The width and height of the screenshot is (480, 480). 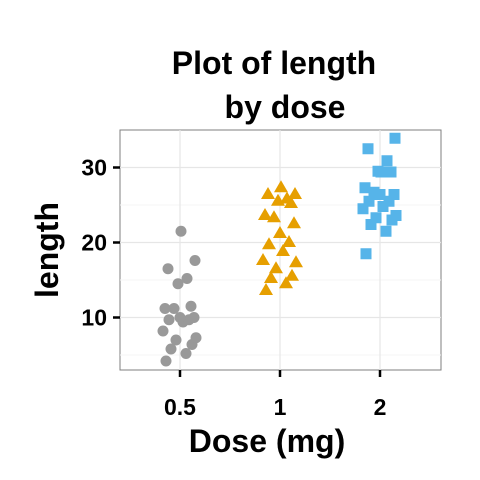 What do you see at coordinates (285, 107) in the screenshot?
I see `chart-title-line-2: by dose` at bounding box center [285, 107].